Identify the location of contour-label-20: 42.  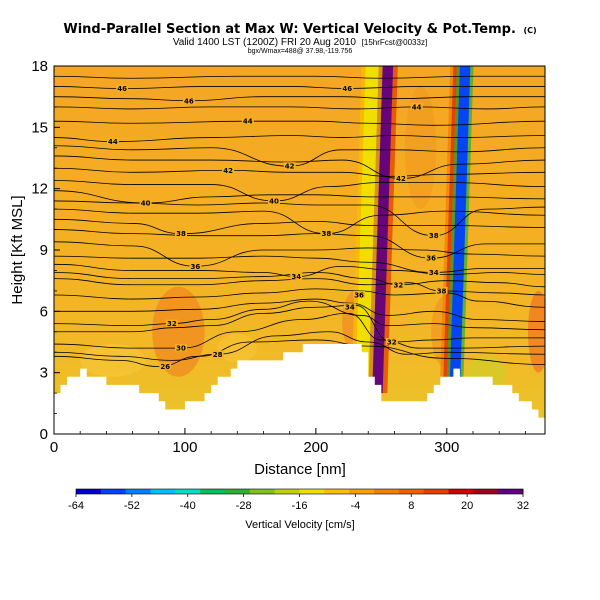
(290, 167).